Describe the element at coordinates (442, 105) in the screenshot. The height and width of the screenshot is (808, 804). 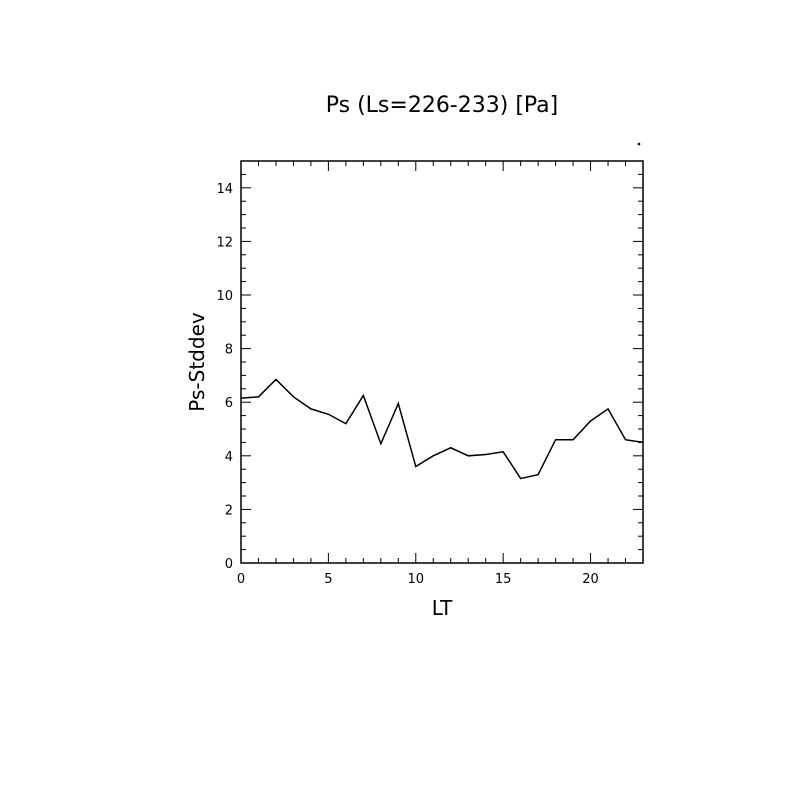
I see `chart-title: Ps (Ls=226-233) [Pa]` at that location.